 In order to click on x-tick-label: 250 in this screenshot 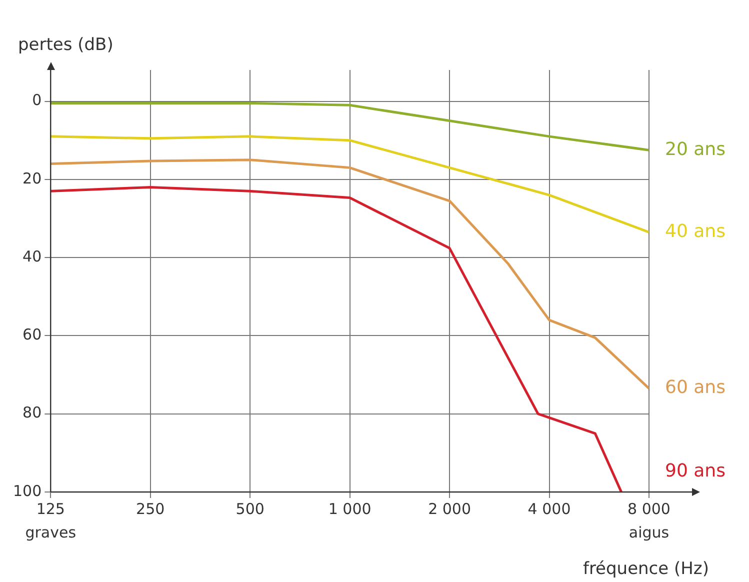, I will do `click(150, 509)`.